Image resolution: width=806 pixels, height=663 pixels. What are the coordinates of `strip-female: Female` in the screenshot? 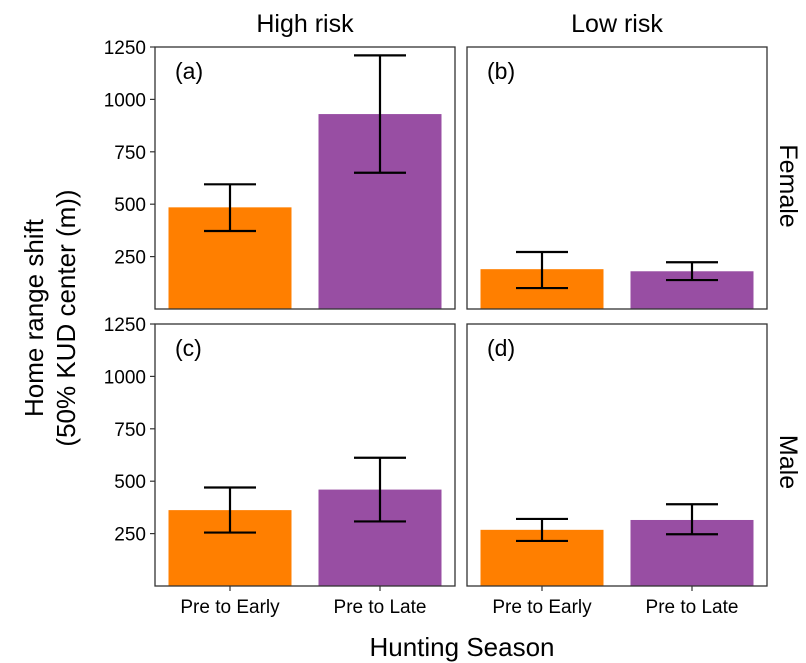 It's located at (788, 185).